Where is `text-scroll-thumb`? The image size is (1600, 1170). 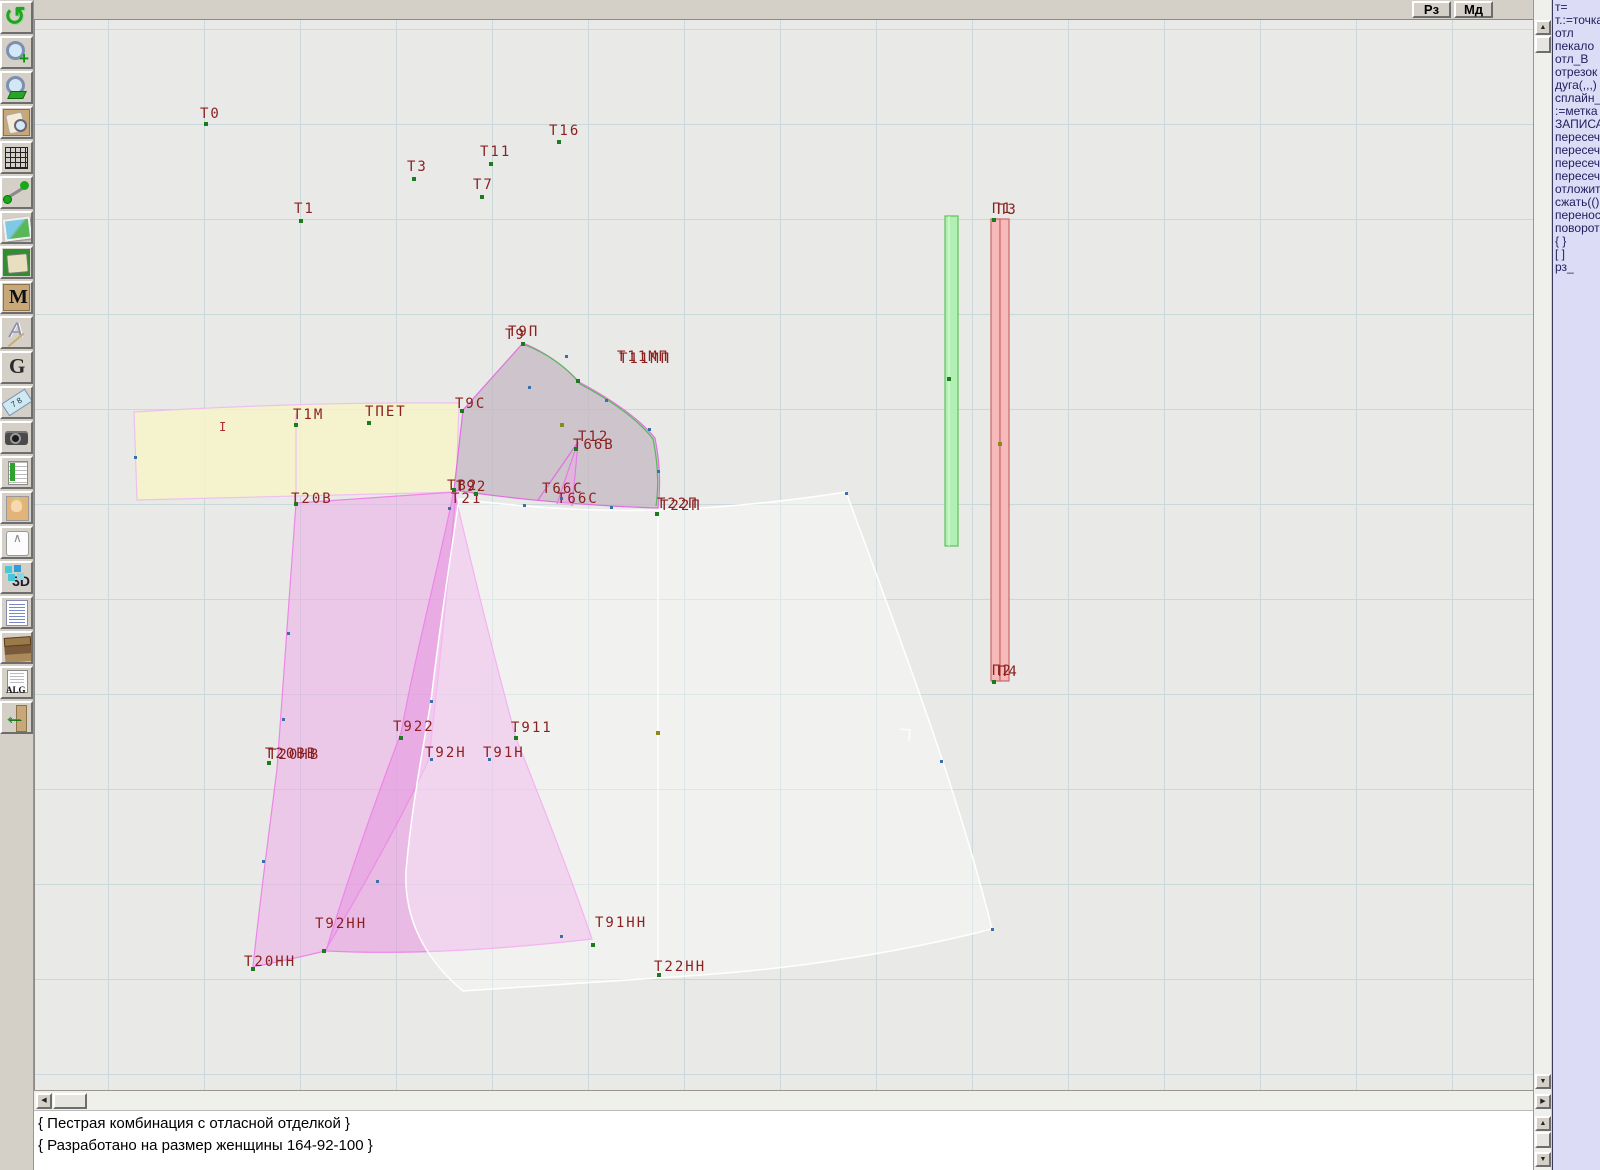
text-scroll-thumb is located at coordinates (1543, 1140).